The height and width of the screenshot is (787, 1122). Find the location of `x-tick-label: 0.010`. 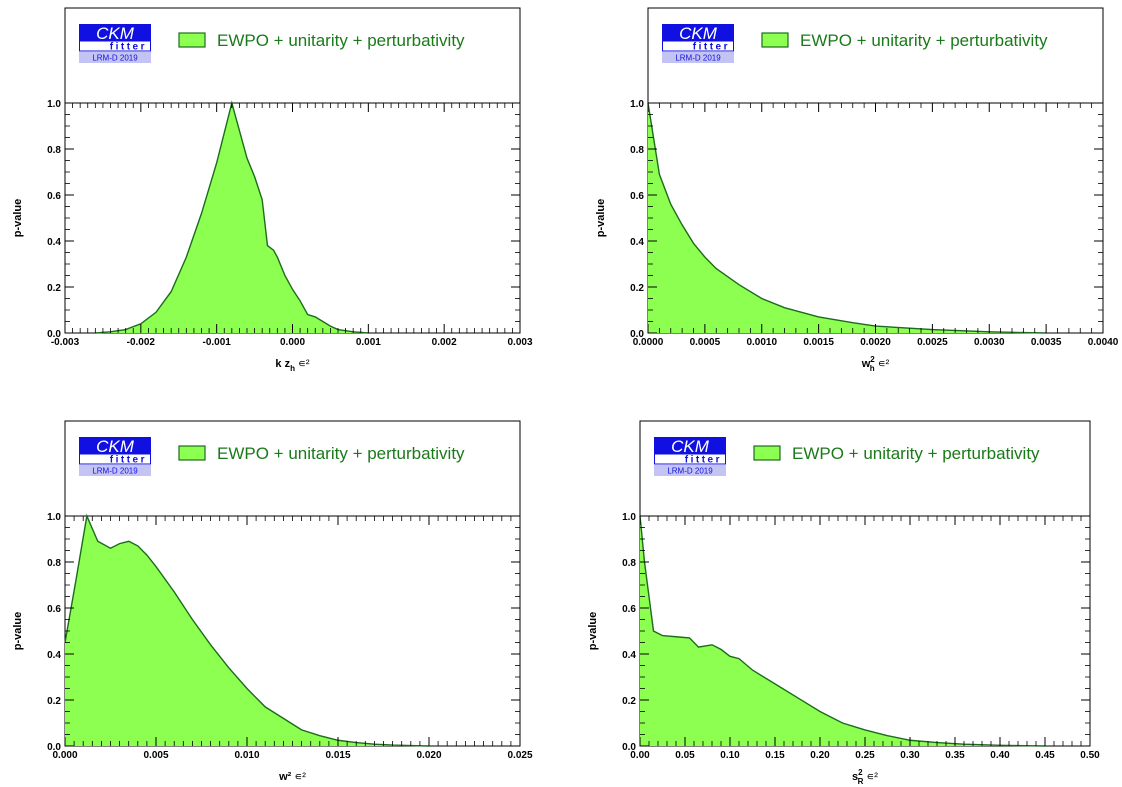

x-tick-label: 0.010 is located at coordinates (246, 755).